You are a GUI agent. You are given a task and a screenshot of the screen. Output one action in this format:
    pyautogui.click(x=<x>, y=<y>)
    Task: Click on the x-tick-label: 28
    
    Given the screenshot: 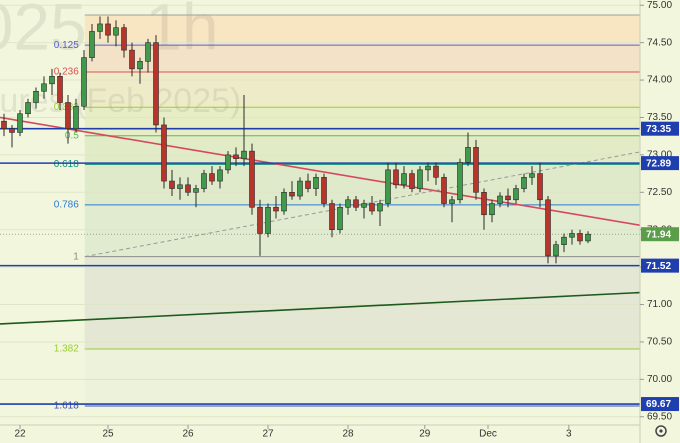 What is the action you would take?
    pyautogui.click(x=348, y=434)
    